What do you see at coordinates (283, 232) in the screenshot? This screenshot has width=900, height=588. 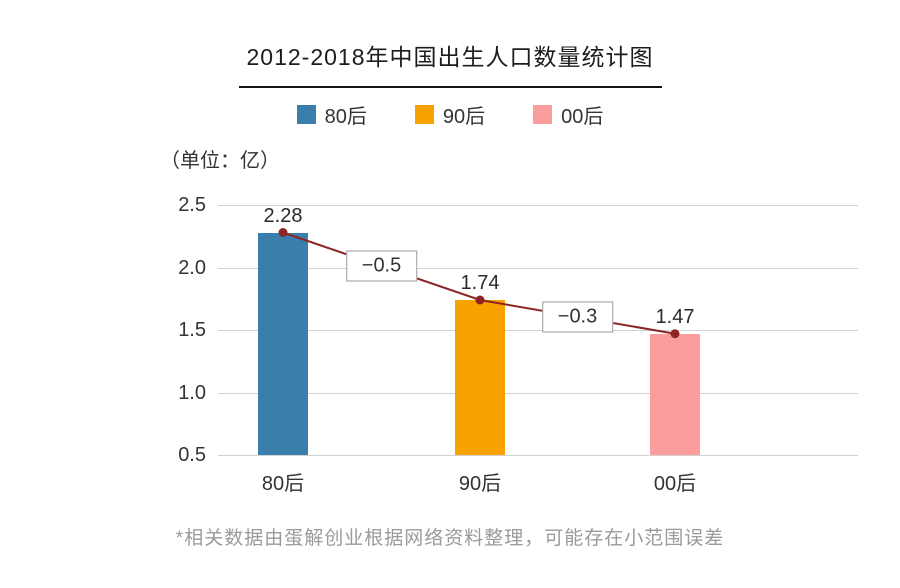 I see `trend-point-80后` at bounding box center [283, 232].